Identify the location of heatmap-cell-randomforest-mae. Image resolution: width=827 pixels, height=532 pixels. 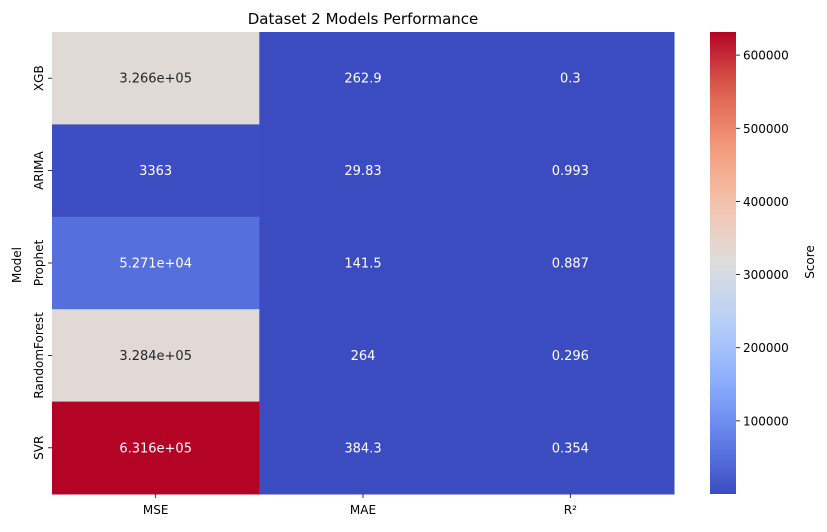
(363, 356).